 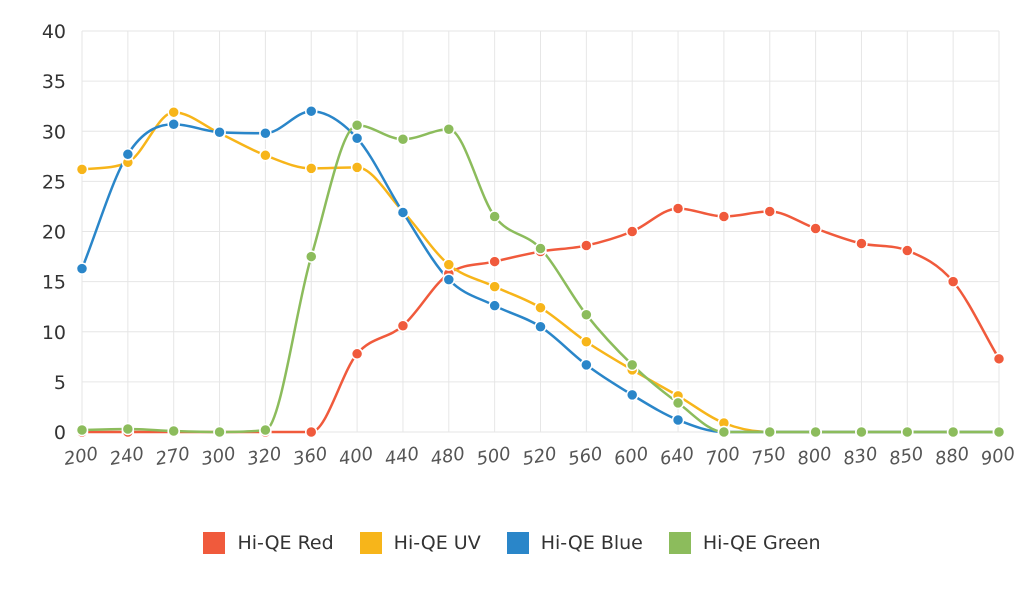 I want to click on x-tick-label: 500, so click(x=493, y=456).